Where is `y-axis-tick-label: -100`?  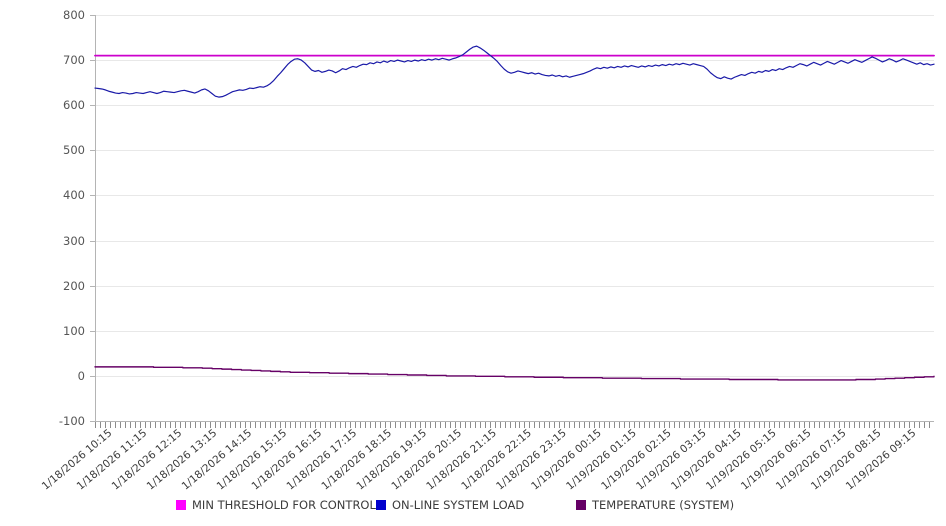 y-axis-tick-label: -100 is located at coordinates (72, 421).